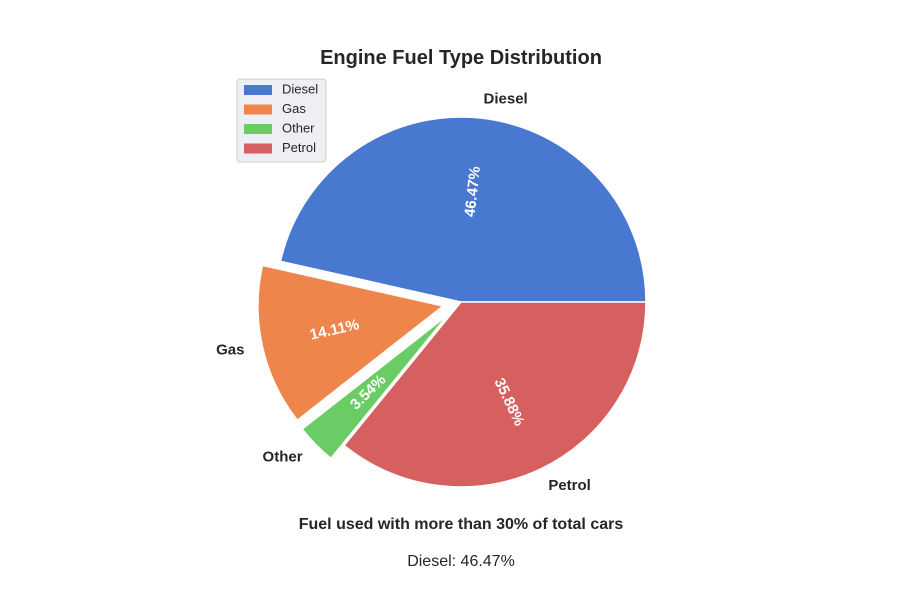 Image resolution: width=900 pixels, height=600 pixels. Describe the element at coordinates (472, 191) in the screenshot. I see `percent-label-diesel: 46.47%` at that location.